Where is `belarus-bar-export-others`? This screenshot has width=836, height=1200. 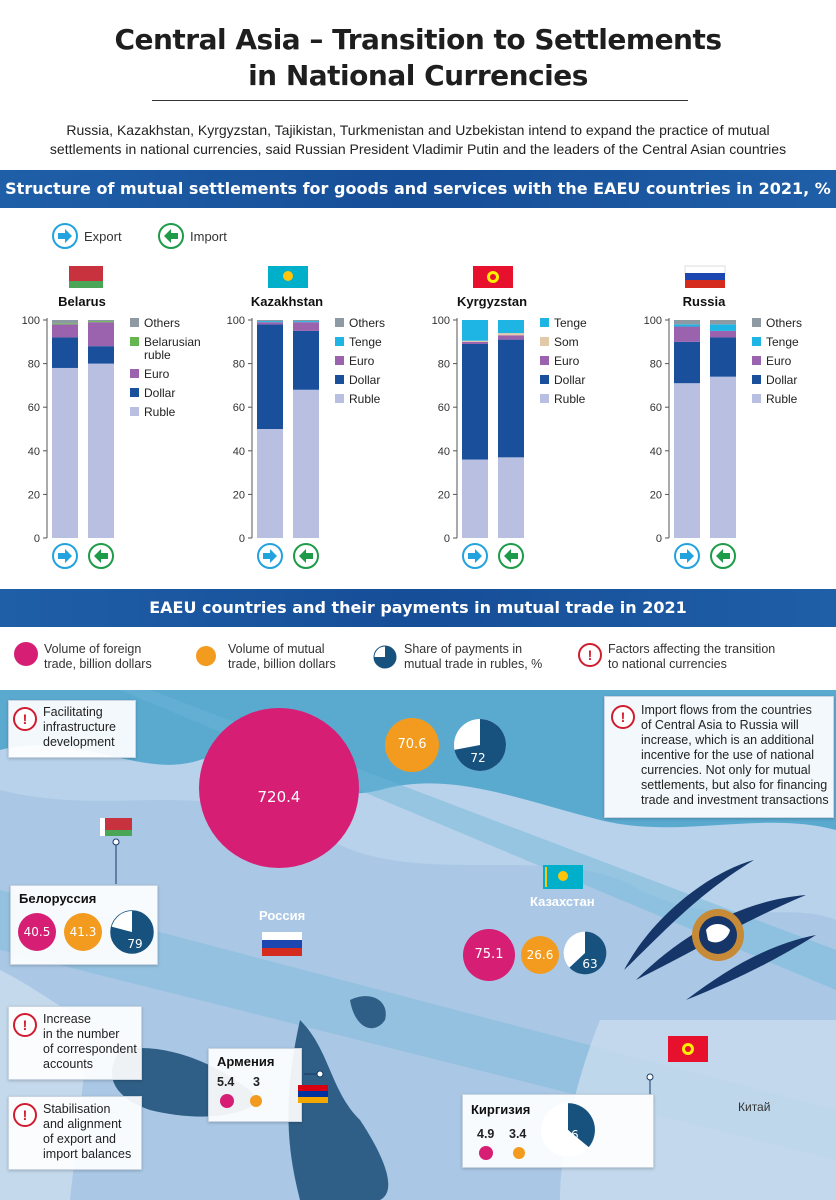
belarus-bar-export-others is located at coordinates (65, 322).